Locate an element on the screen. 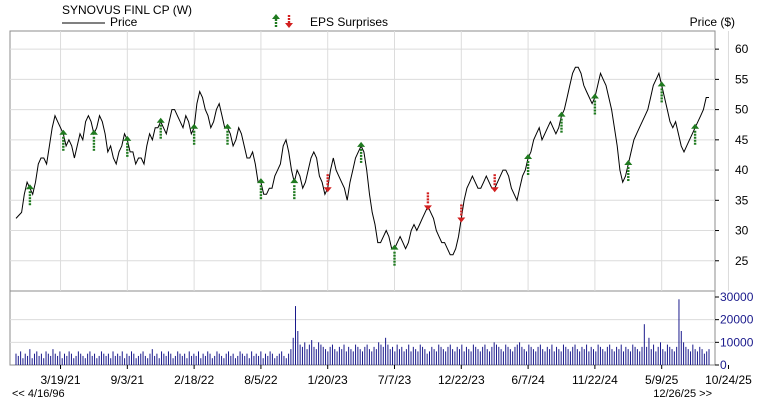 The image size is (760, 400). date-tick-label: 10/24/25 is located at coordinates (728, 380).